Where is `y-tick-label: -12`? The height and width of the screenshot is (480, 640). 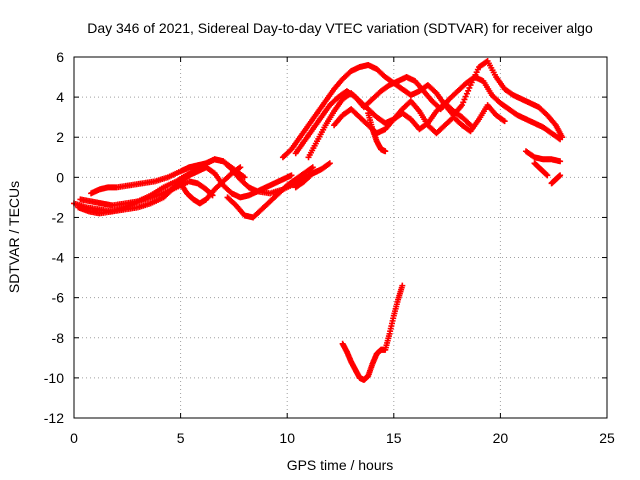 y-tick-label: -12 is located at coordinates (54, 418).